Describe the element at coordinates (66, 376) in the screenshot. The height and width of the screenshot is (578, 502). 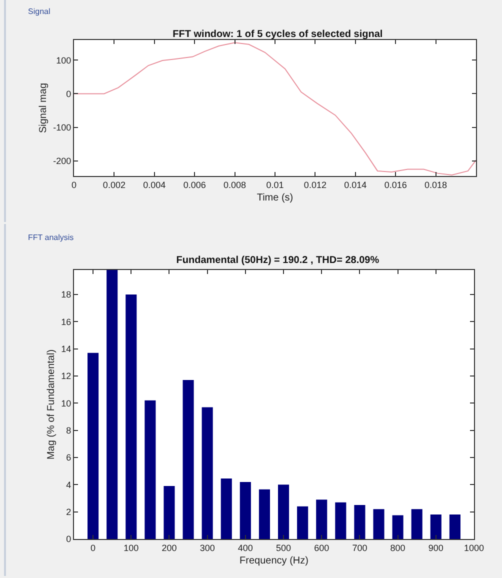
I see `y-tick-label: 12` at that location.